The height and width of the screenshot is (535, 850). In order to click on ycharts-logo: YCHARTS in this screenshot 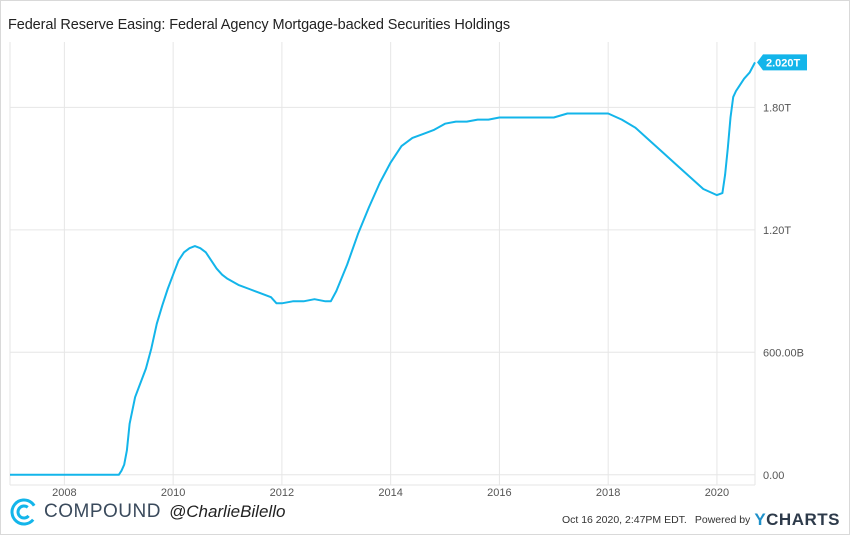, I will do `click(797, 520)`.